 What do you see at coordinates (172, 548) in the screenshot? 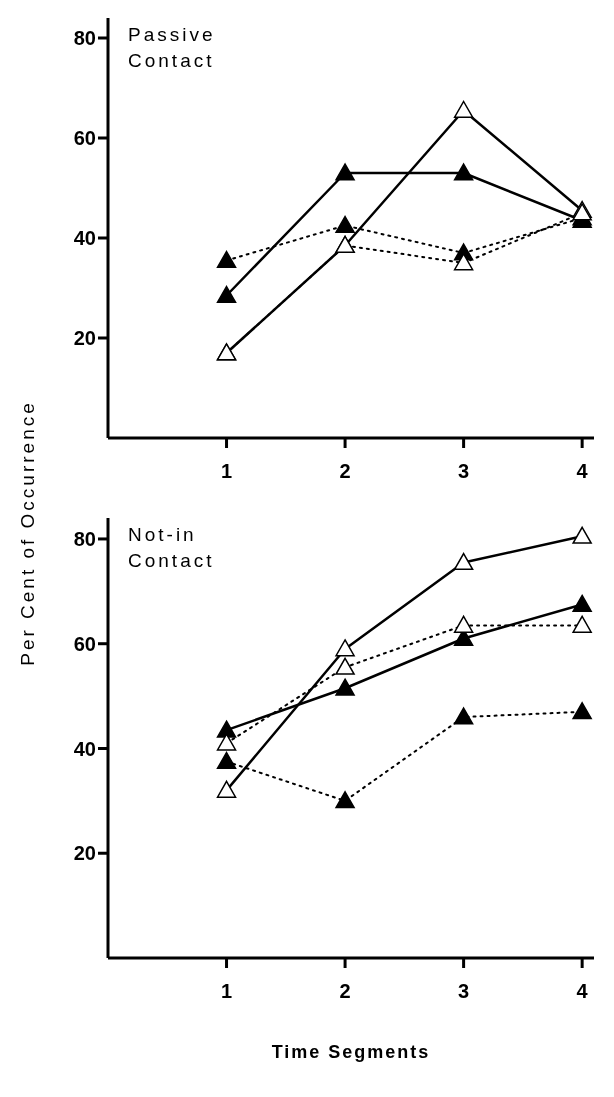
I see `text: Not-in Contact` at bounding box center [172, 548].